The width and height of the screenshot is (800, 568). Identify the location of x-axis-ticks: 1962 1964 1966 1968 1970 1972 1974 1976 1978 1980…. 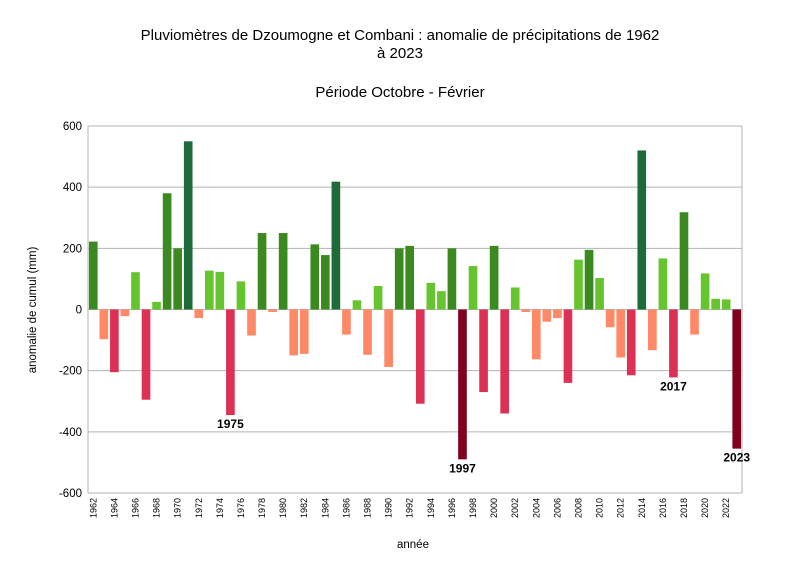
(409, 508).